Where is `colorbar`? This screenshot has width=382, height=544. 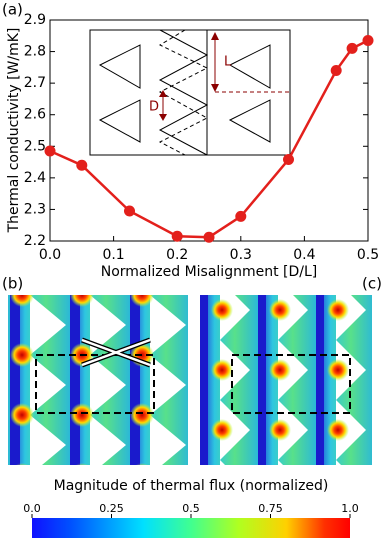
colorbar is located at coordinates (191, 528).